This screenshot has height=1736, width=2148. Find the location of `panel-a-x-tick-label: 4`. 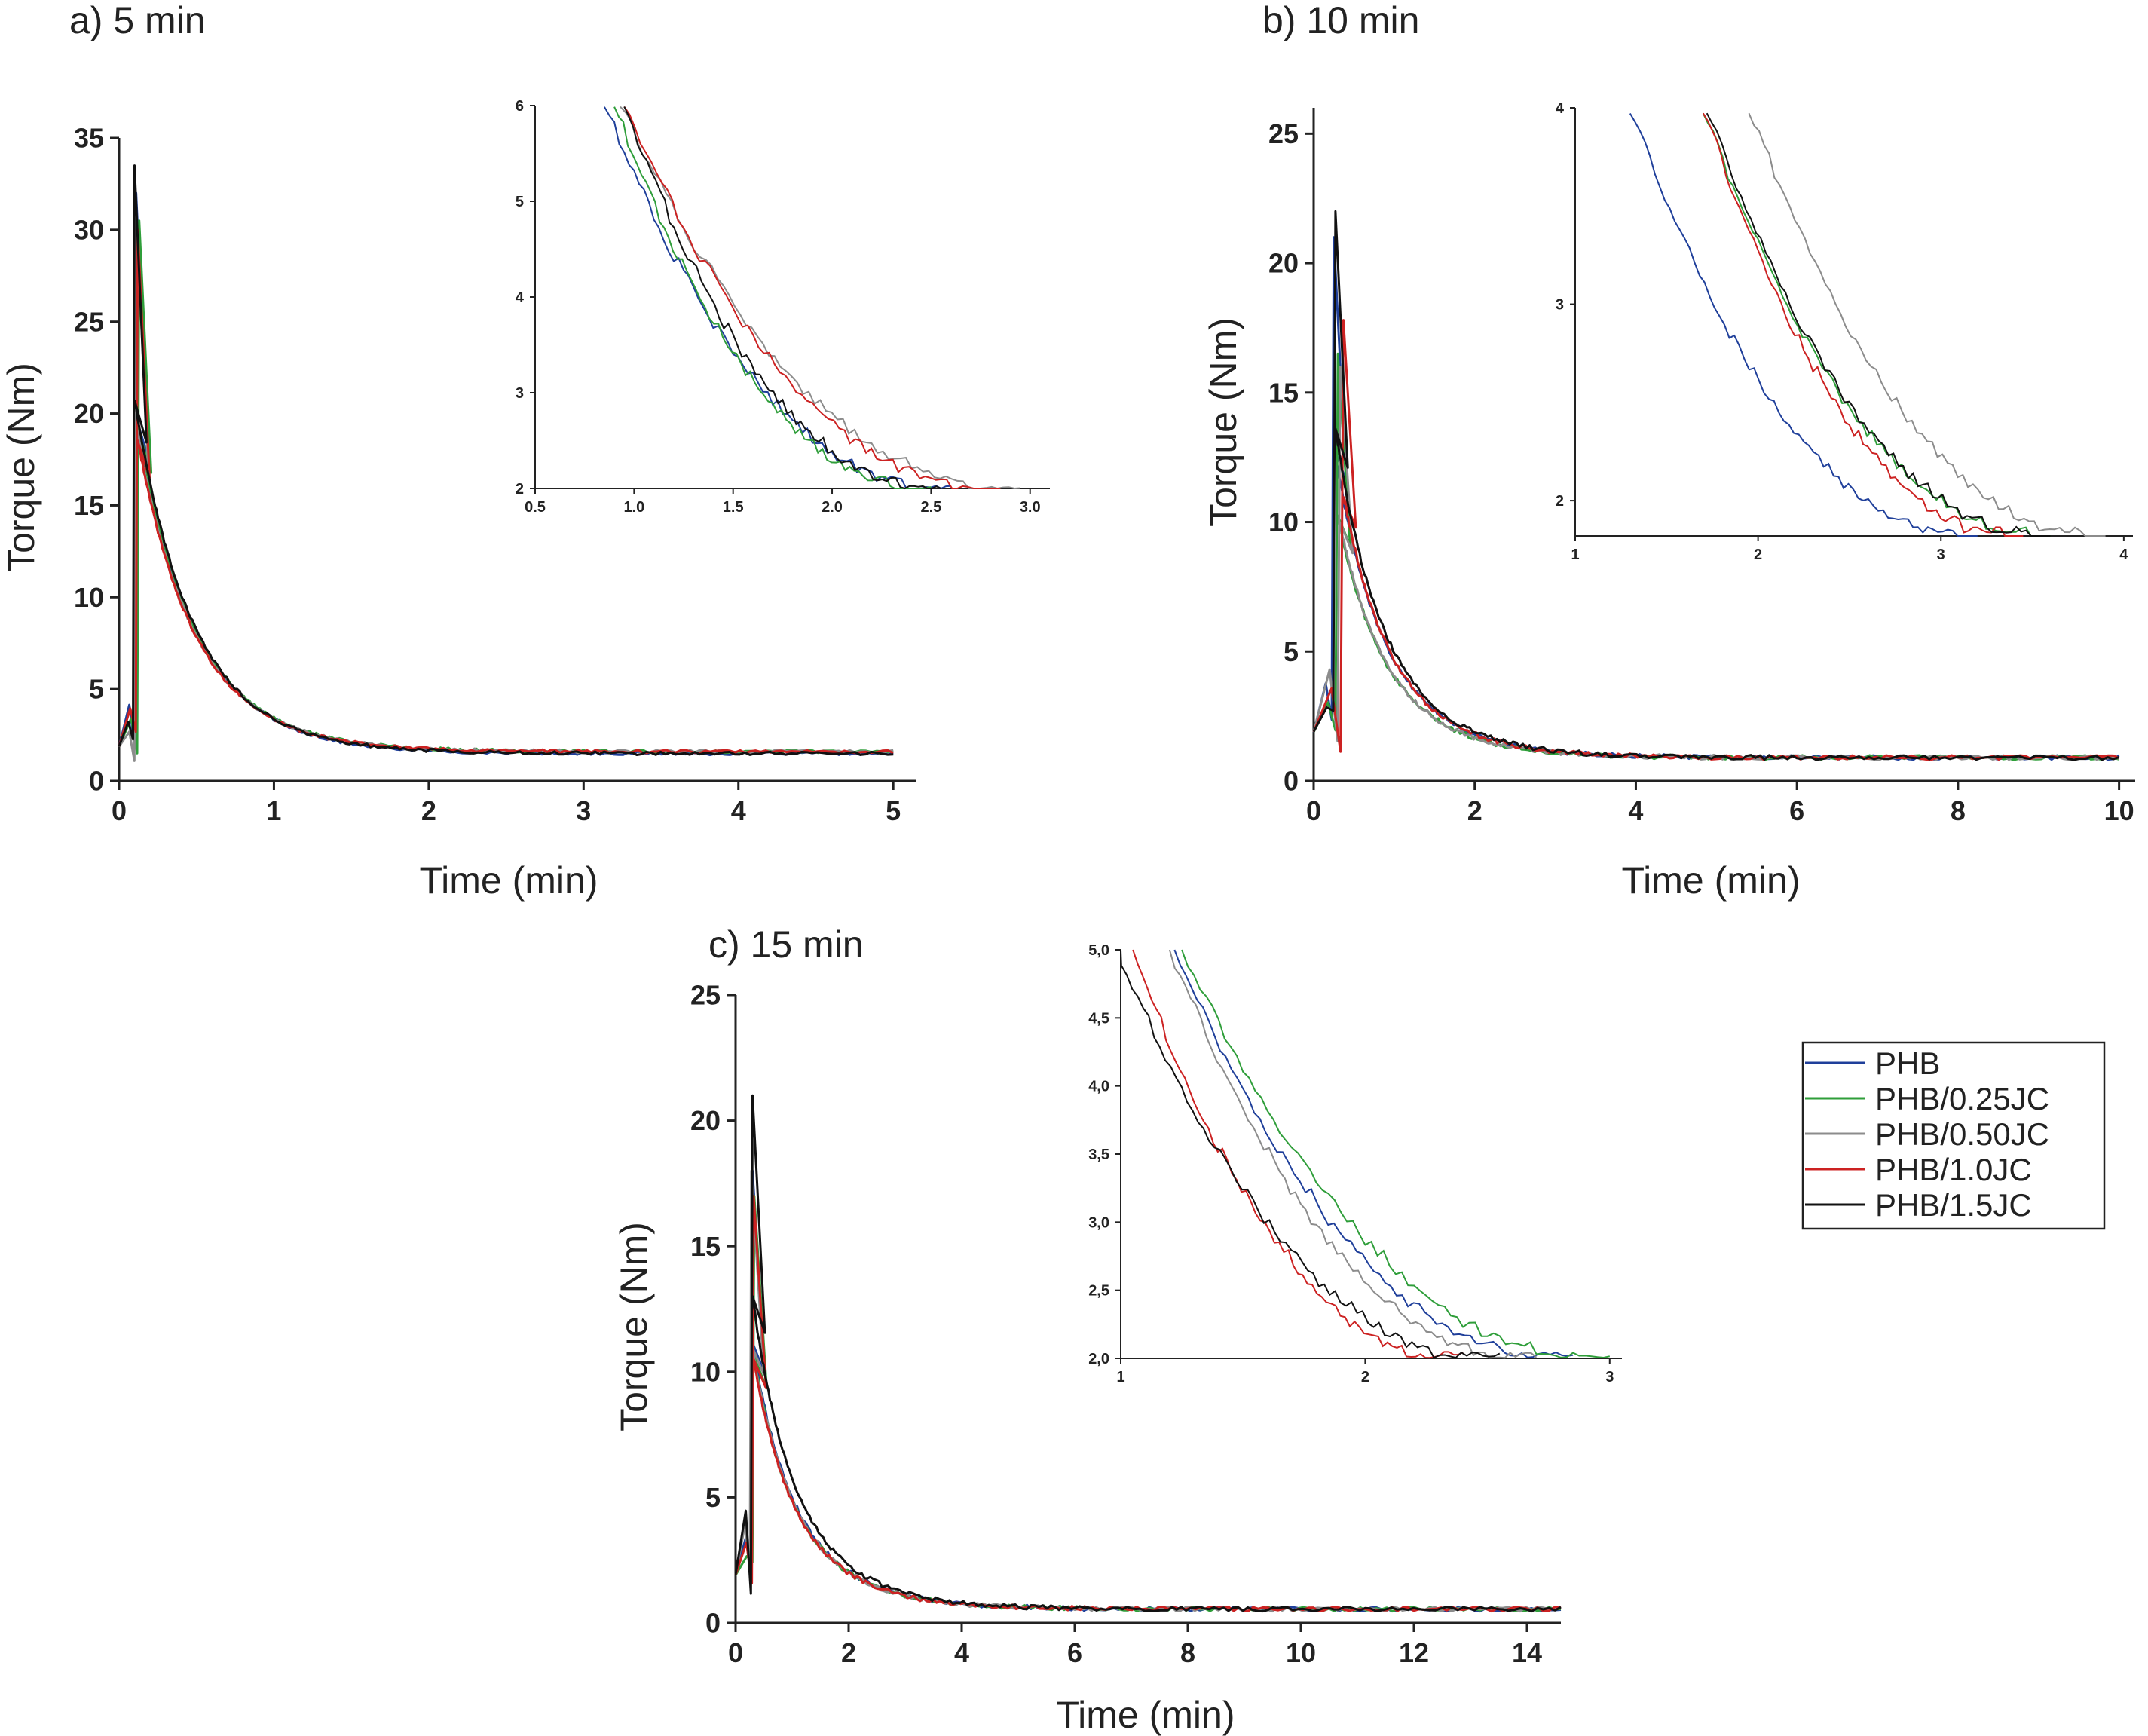

panel-a-x-tick-label: 4 is located at coordinates (738, 810).